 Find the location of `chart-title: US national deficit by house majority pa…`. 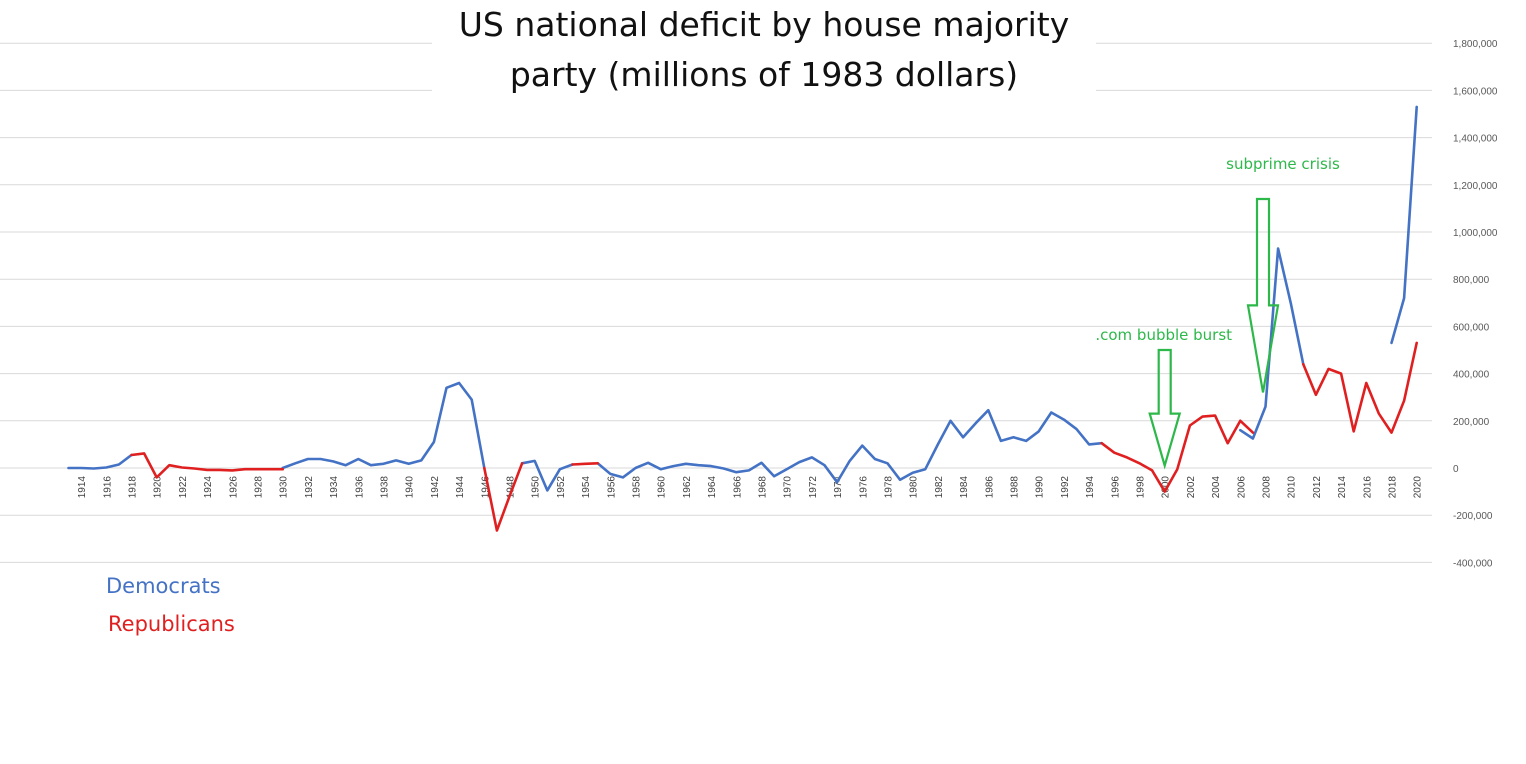

chart-title: US national deficit by house majority pa… is located at coordinates (764, 50).